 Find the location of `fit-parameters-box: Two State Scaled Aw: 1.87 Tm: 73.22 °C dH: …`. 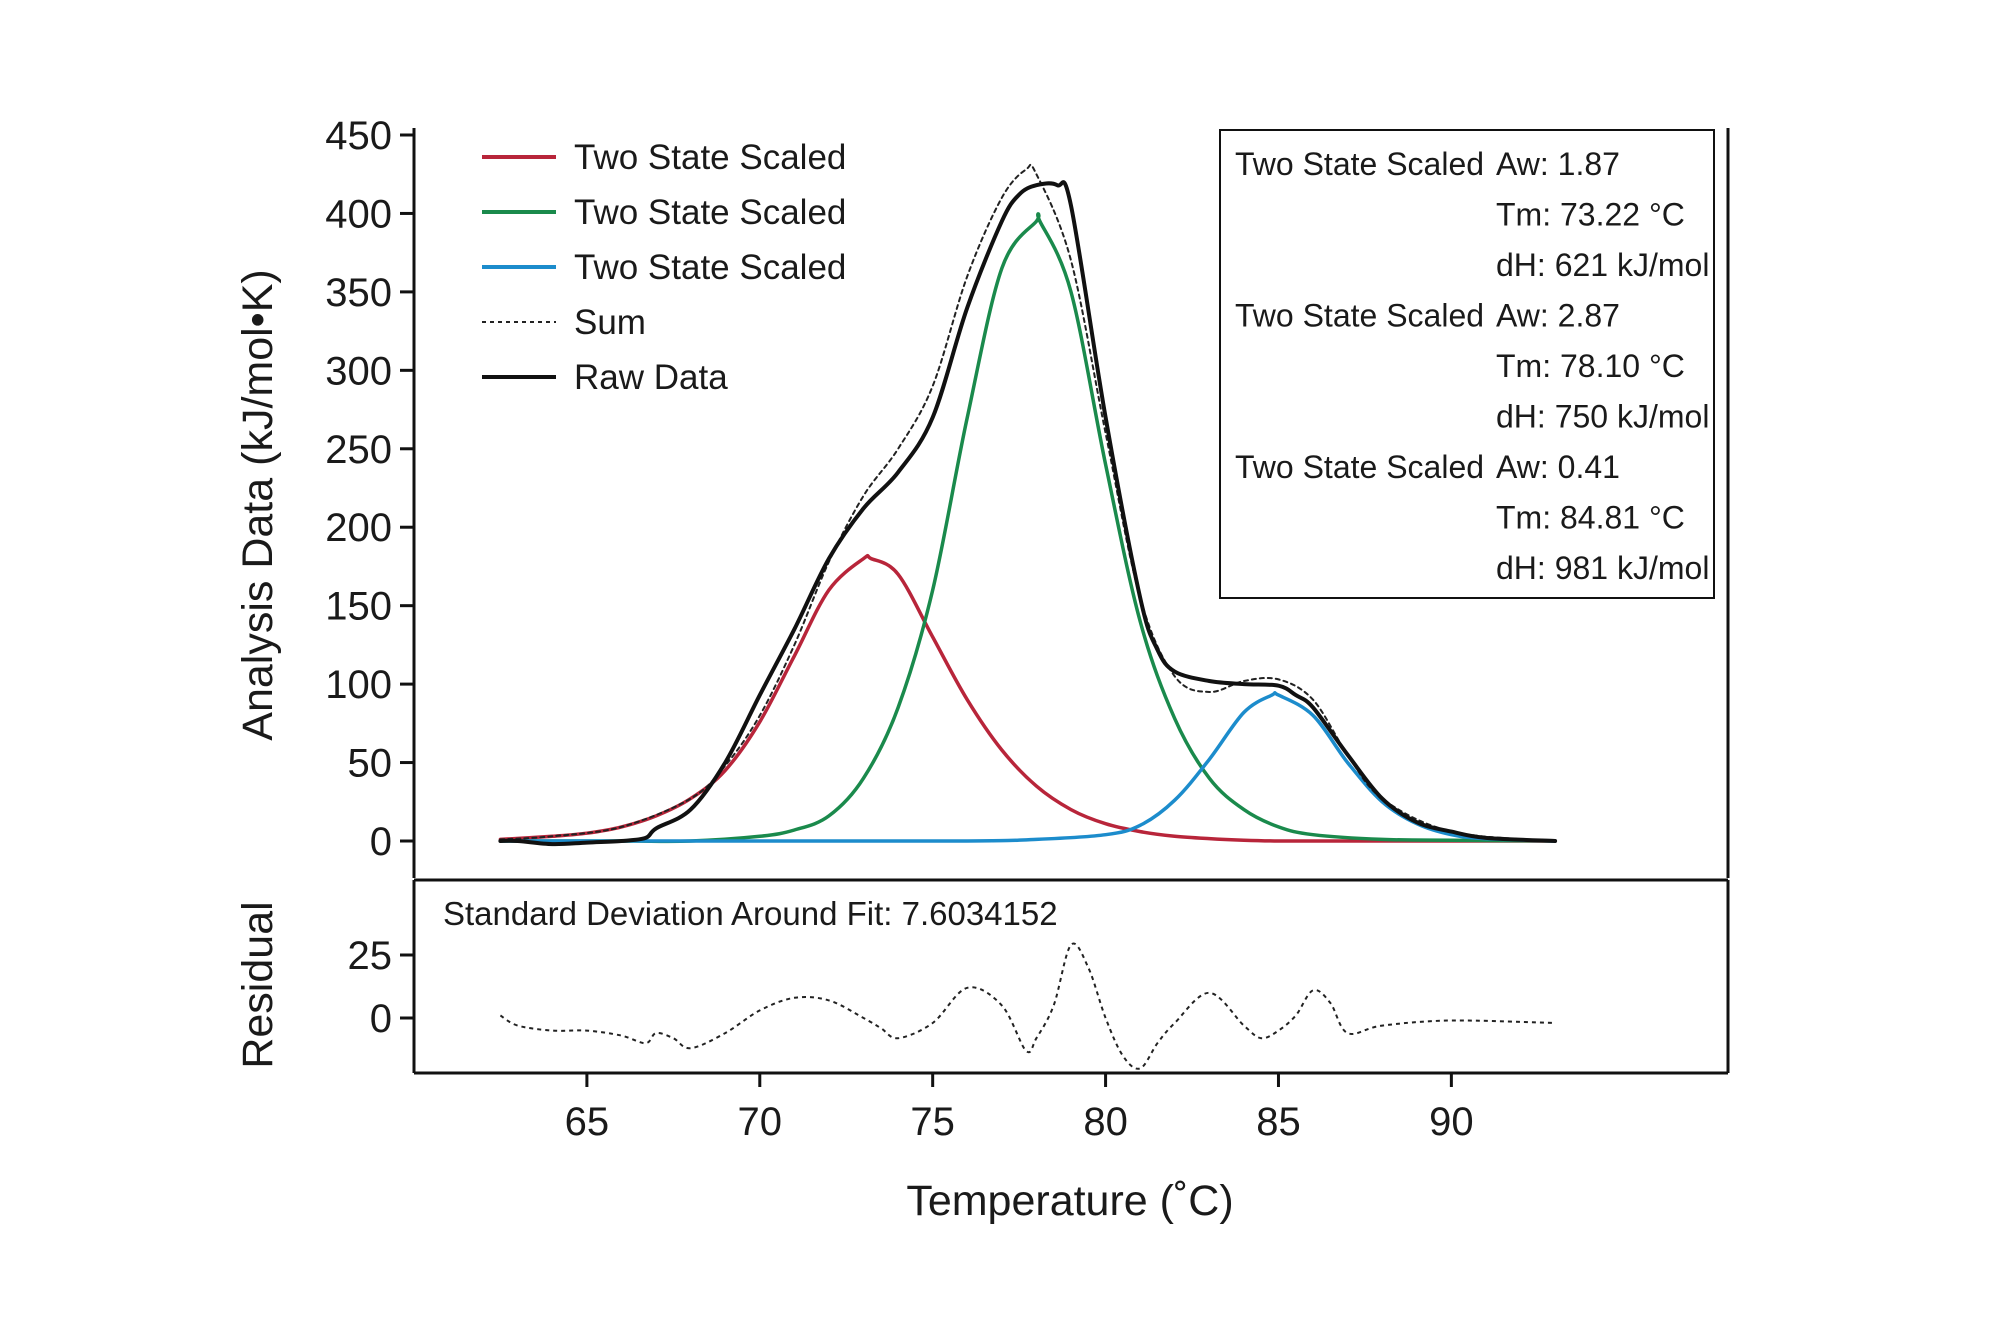

fit-parameters-box: Two State Scaled Aw: 1.87 Tm: 73.22 °C dH: … is located at coordinates (1467, 364).